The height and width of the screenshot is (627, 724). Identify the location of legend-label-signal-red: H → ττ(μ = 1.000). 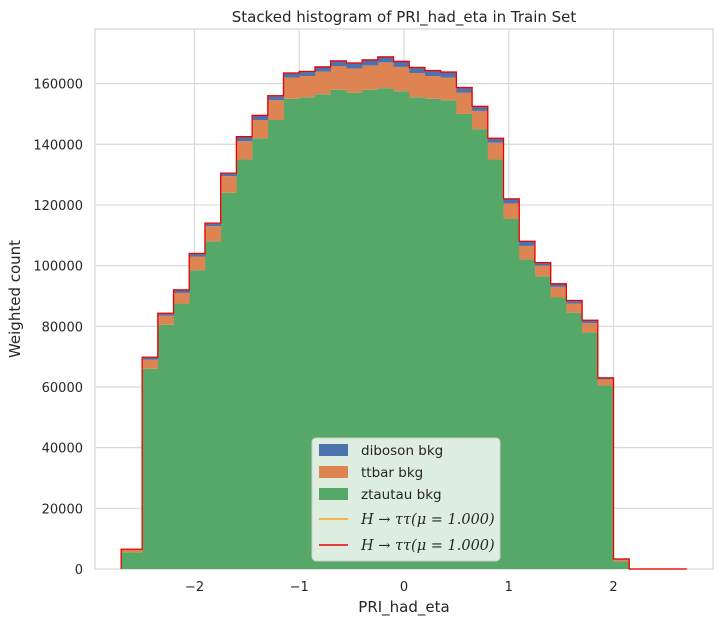
(427, 546).